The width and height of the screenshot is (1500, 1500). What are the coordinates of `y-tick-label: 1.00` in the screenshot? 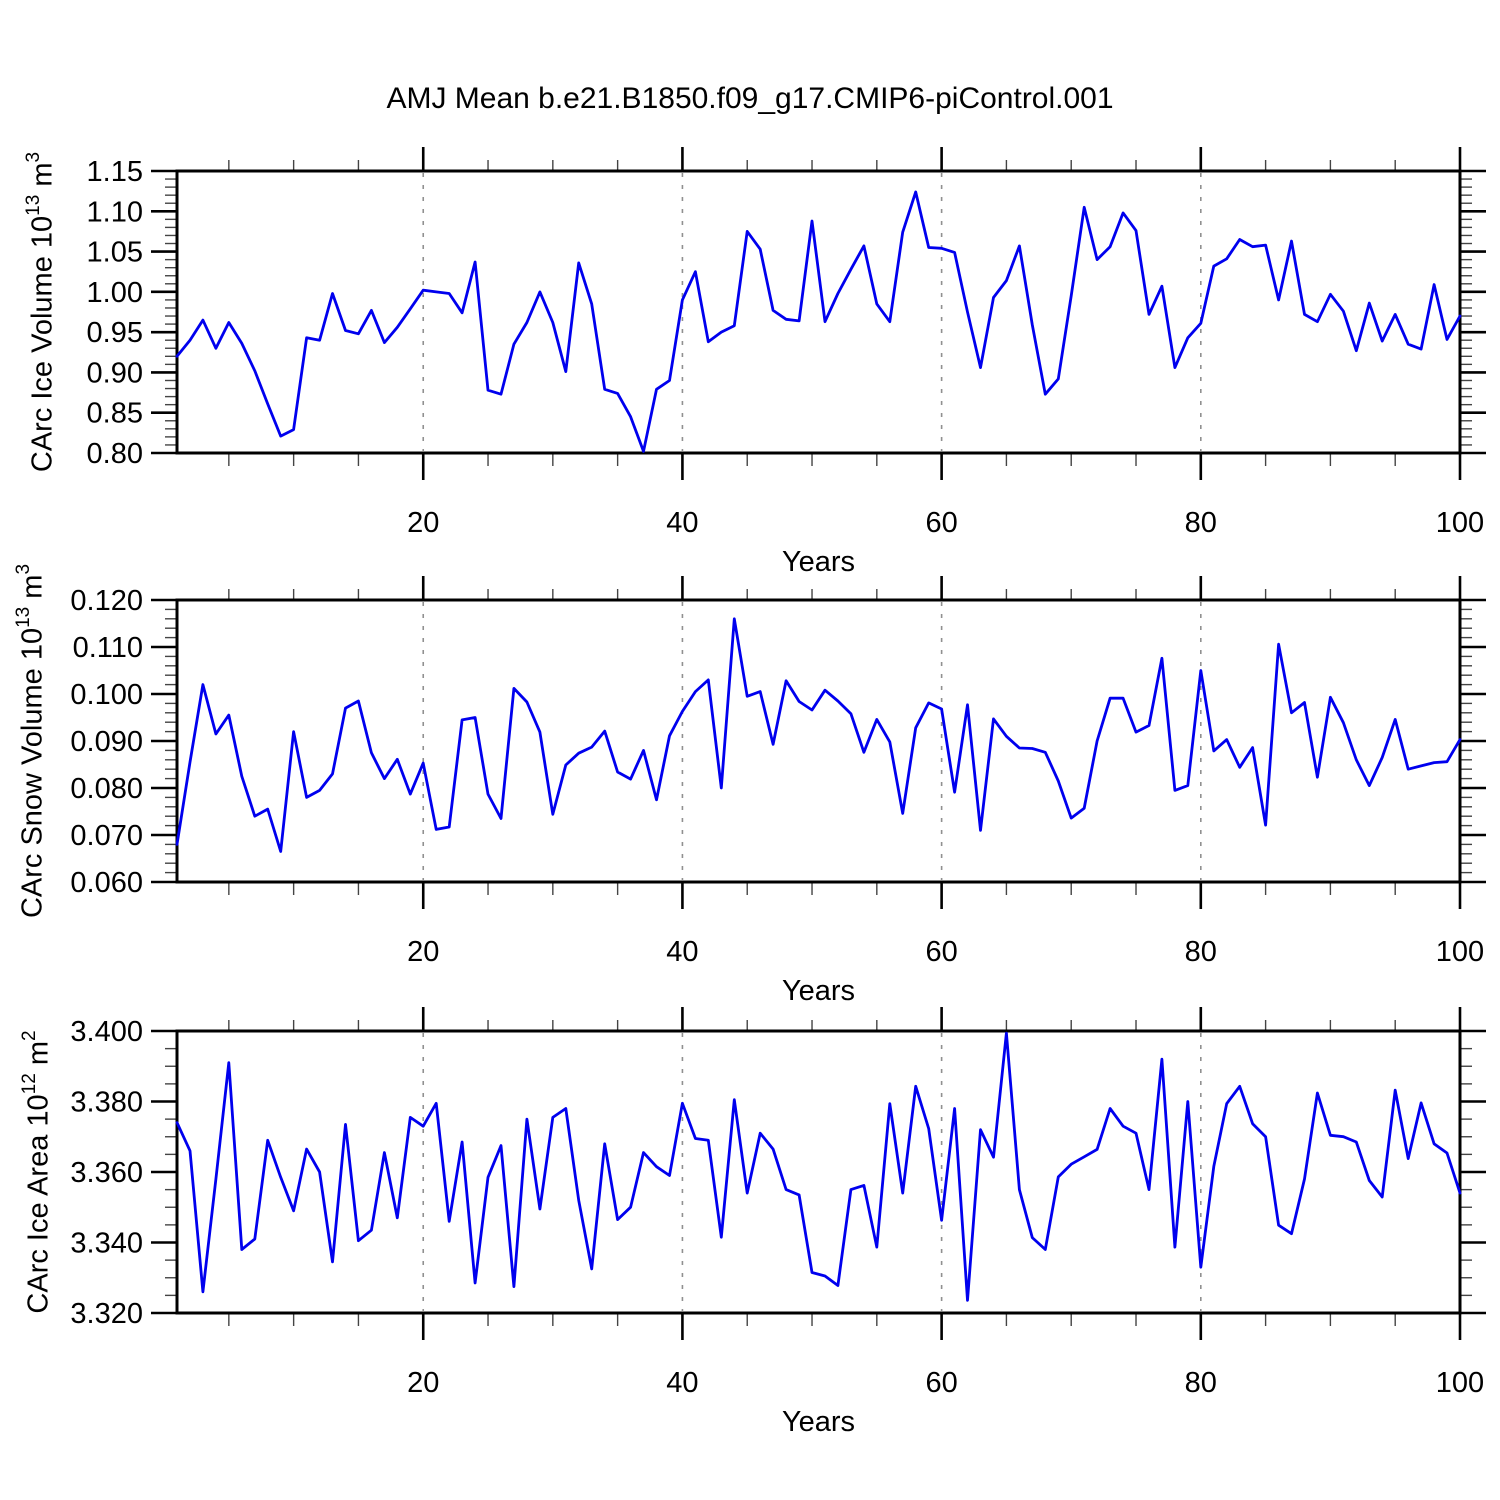 It's located at (115, 293).